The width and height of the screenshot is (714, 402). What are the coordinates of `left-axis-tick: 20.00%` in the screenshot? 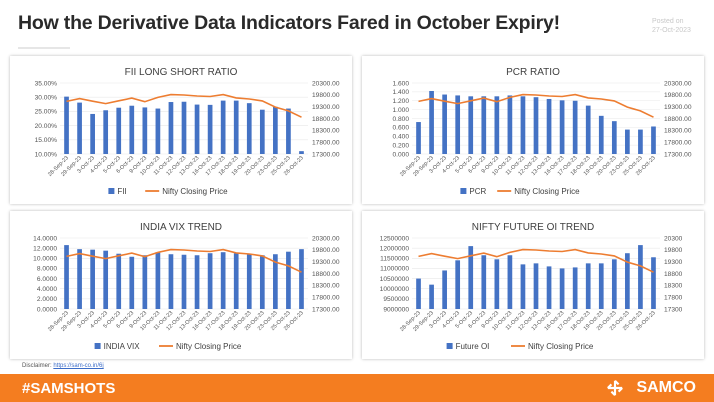 It's located at (46, 126).